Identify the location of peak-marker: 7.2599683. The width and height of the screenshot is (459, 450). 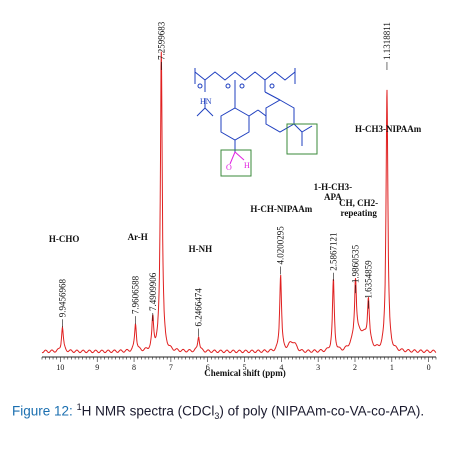
(161, 45).